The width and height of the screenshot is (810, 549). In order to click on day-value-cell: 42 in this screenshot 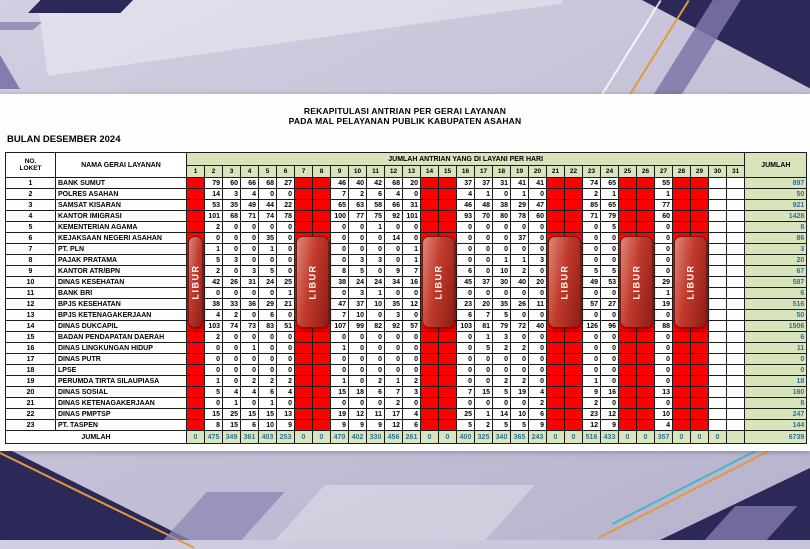, I will do `click(213, 282)`.